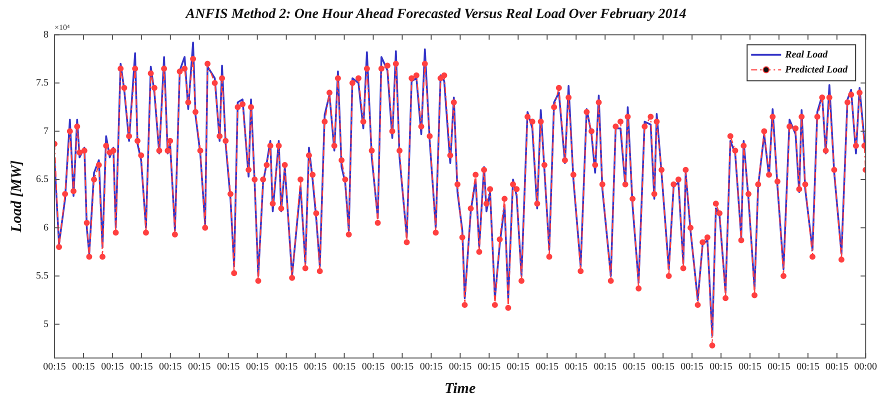 Image resolution: width=880 pixels, height=404 pixels. What do you see at coordinates (46, 34) in the screenshot?
I see `y-tick-label: 8` at bounding box center [46, 34].